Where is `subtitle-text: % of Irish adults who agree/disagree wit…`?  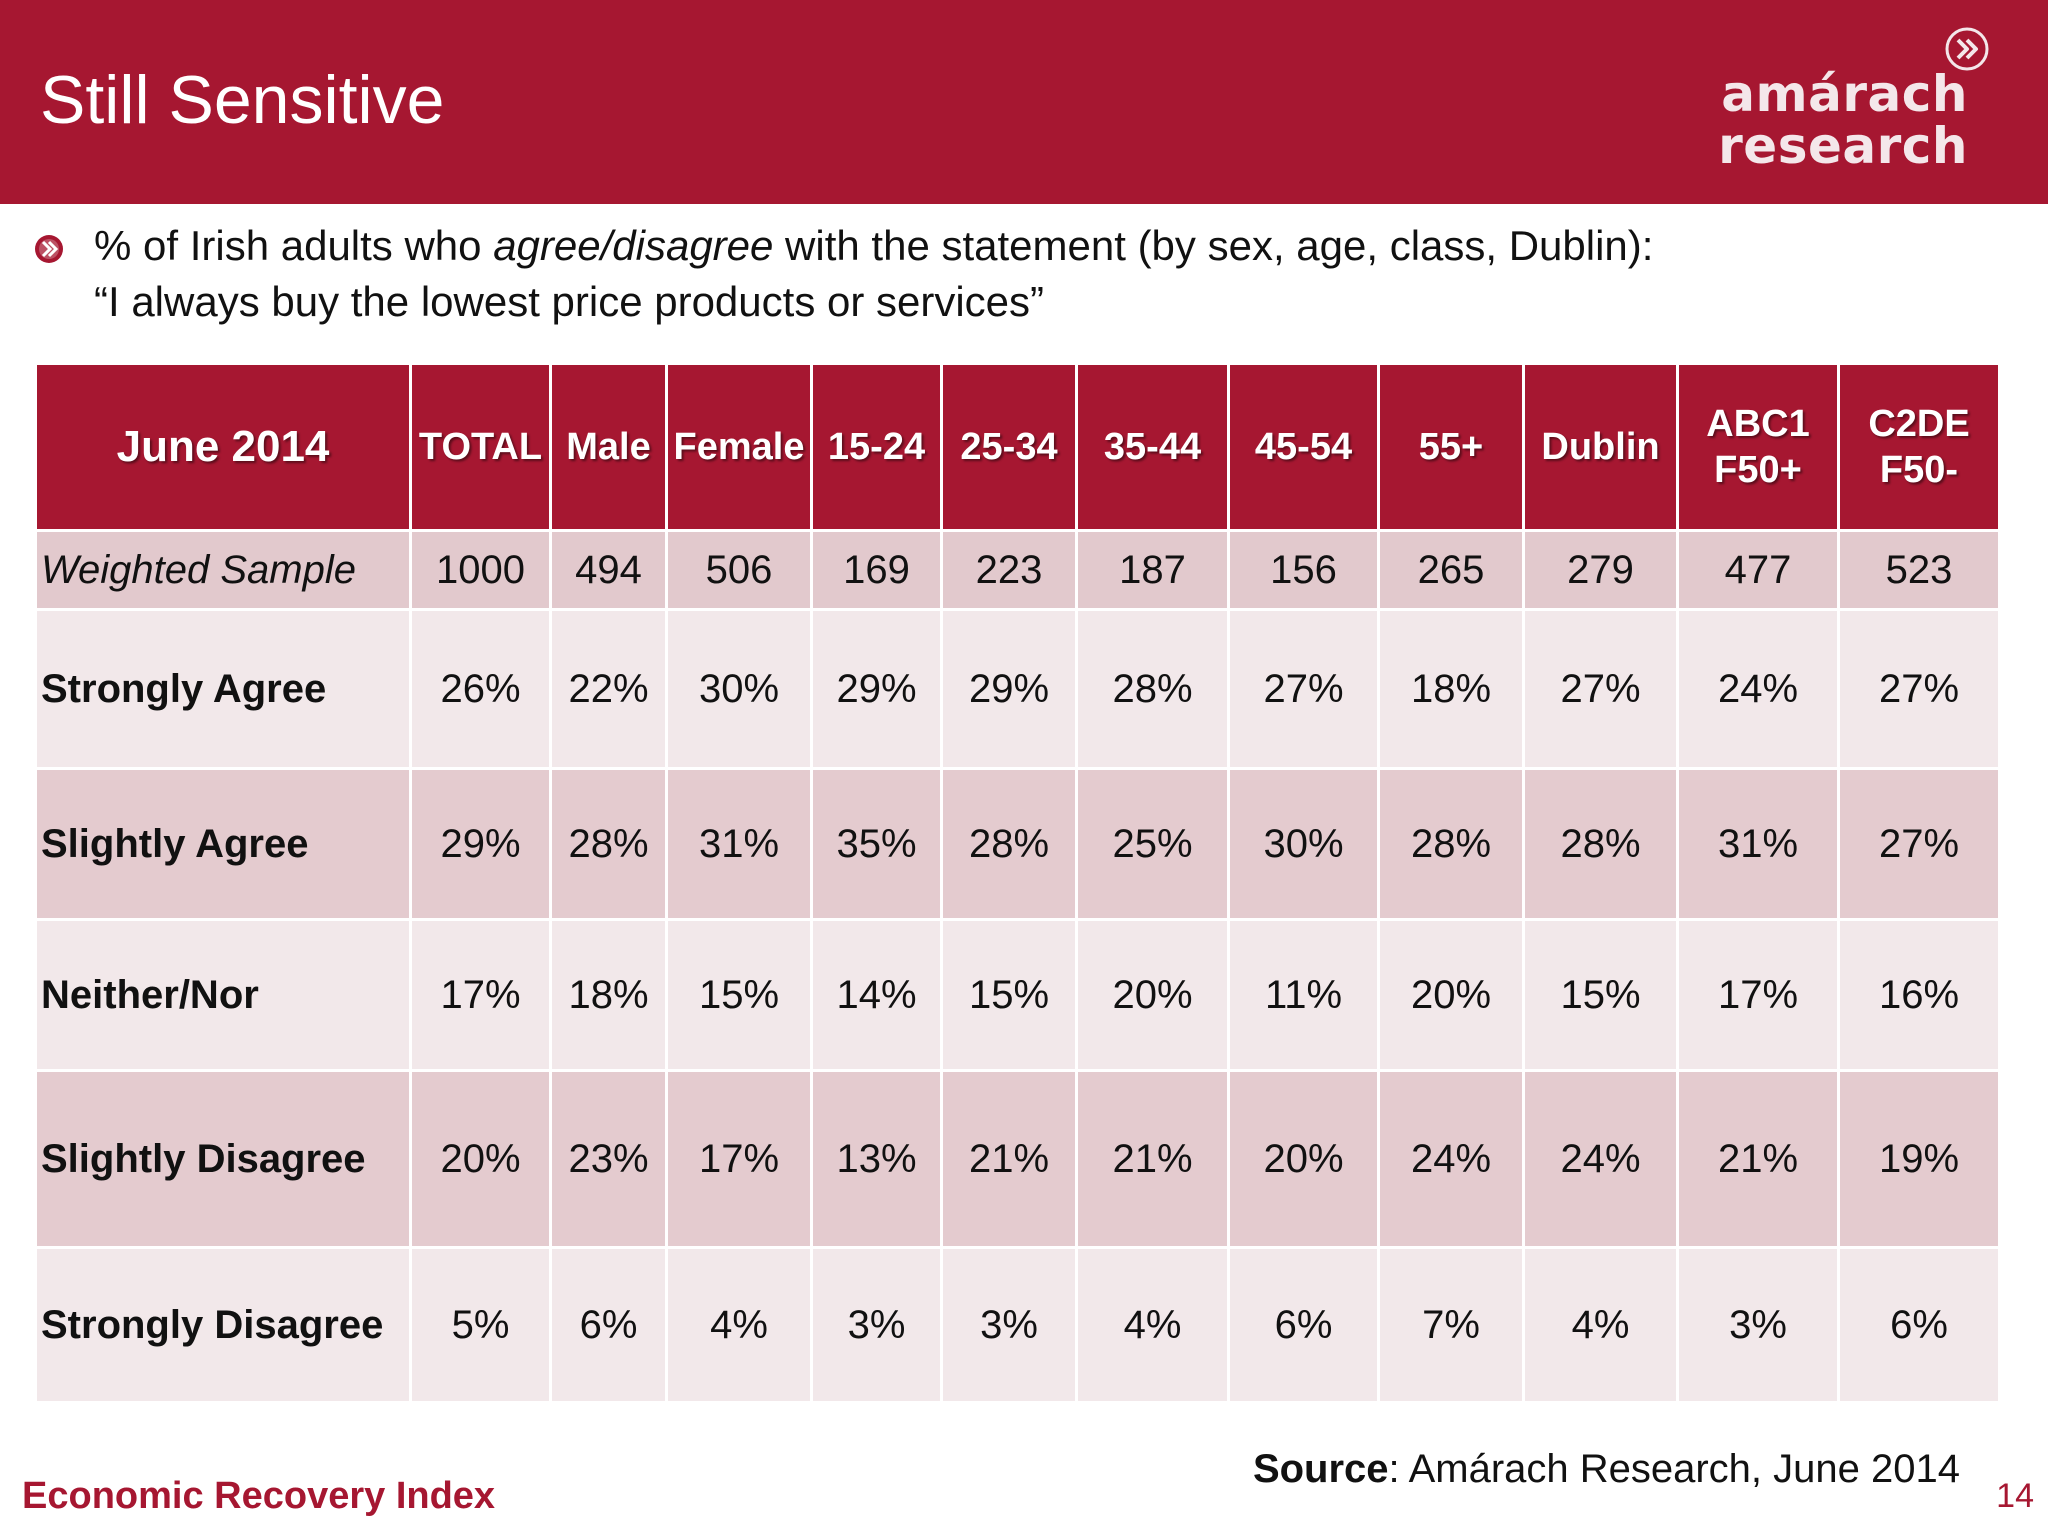
subtitle-text: % of Irish adults who agree/disagree wit… is located at coordinates (873, 274).